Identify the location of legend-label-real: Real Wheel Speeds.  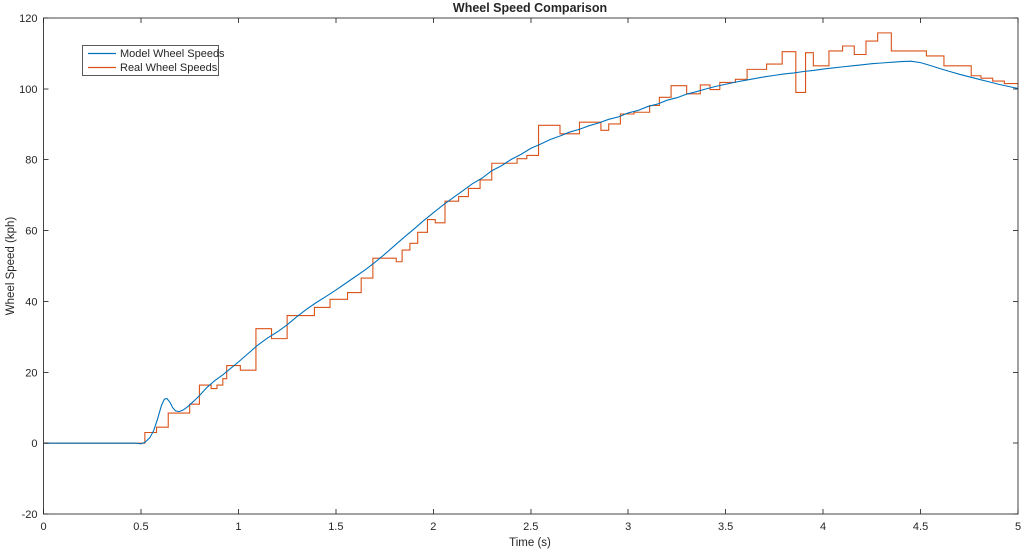
(169, 68).